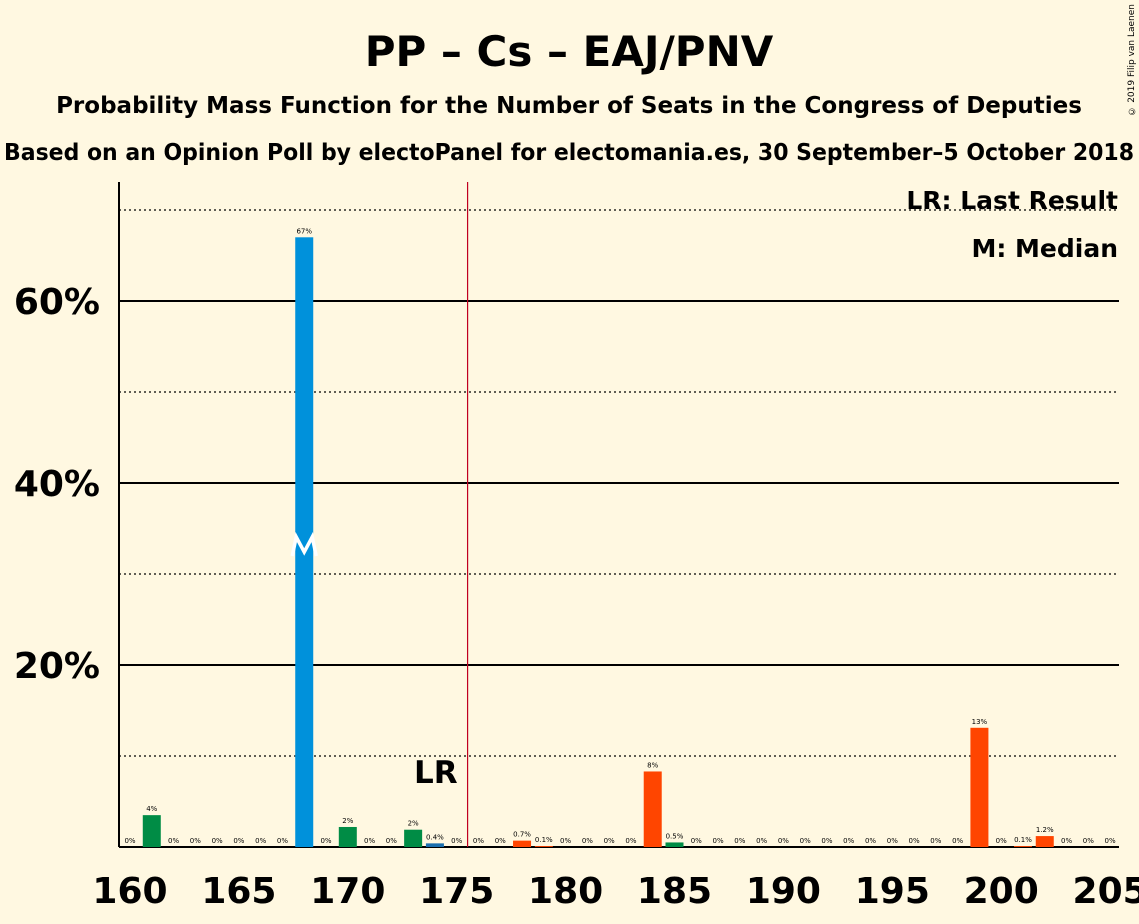  What do you see at coordinates (304, 231) in the screenshot?
I see `bar-value-label: 67%` at bounding box center [304, 231].